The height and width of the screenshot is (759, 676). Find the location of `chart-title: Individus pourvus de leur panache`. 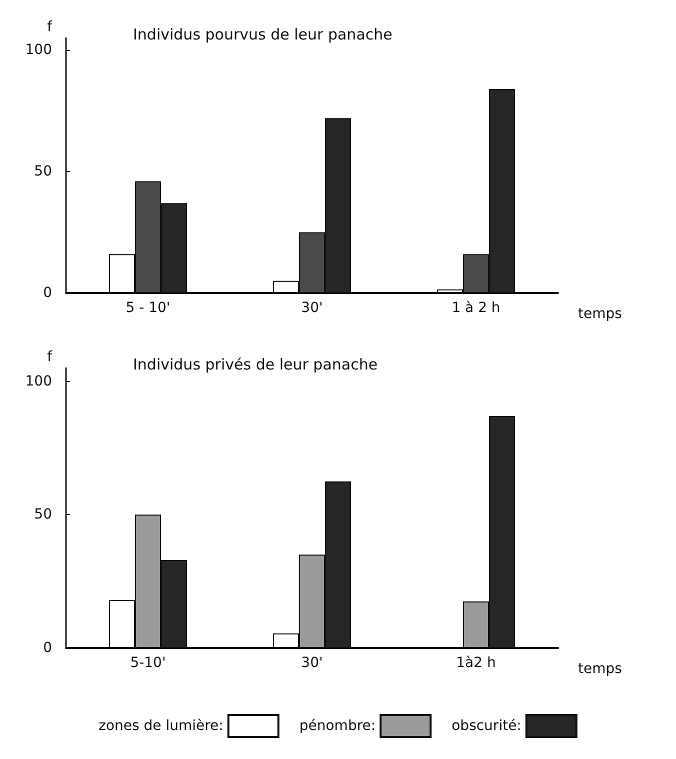

chart-title: Individus pourvus de leur panache is located at coordinates (262, 35).